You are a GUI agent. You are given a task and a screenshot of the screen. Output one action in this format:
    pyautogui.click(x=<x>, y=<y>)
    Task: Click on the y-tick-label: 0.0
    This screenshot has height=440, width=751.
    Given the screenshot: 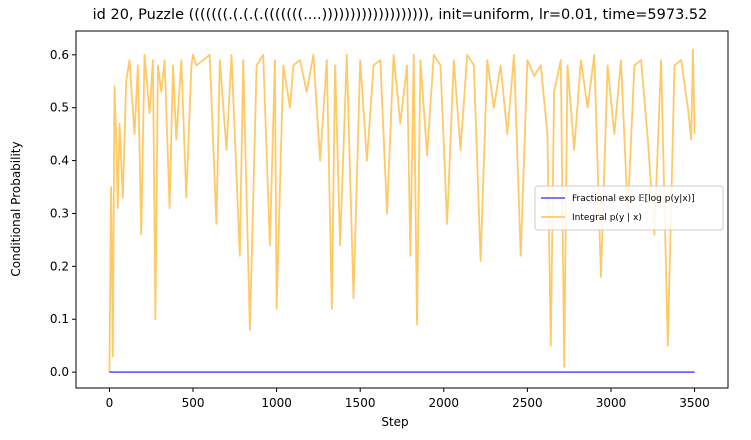 What is the action you would take?
    pyautogui.click(x=59, y=372)
    